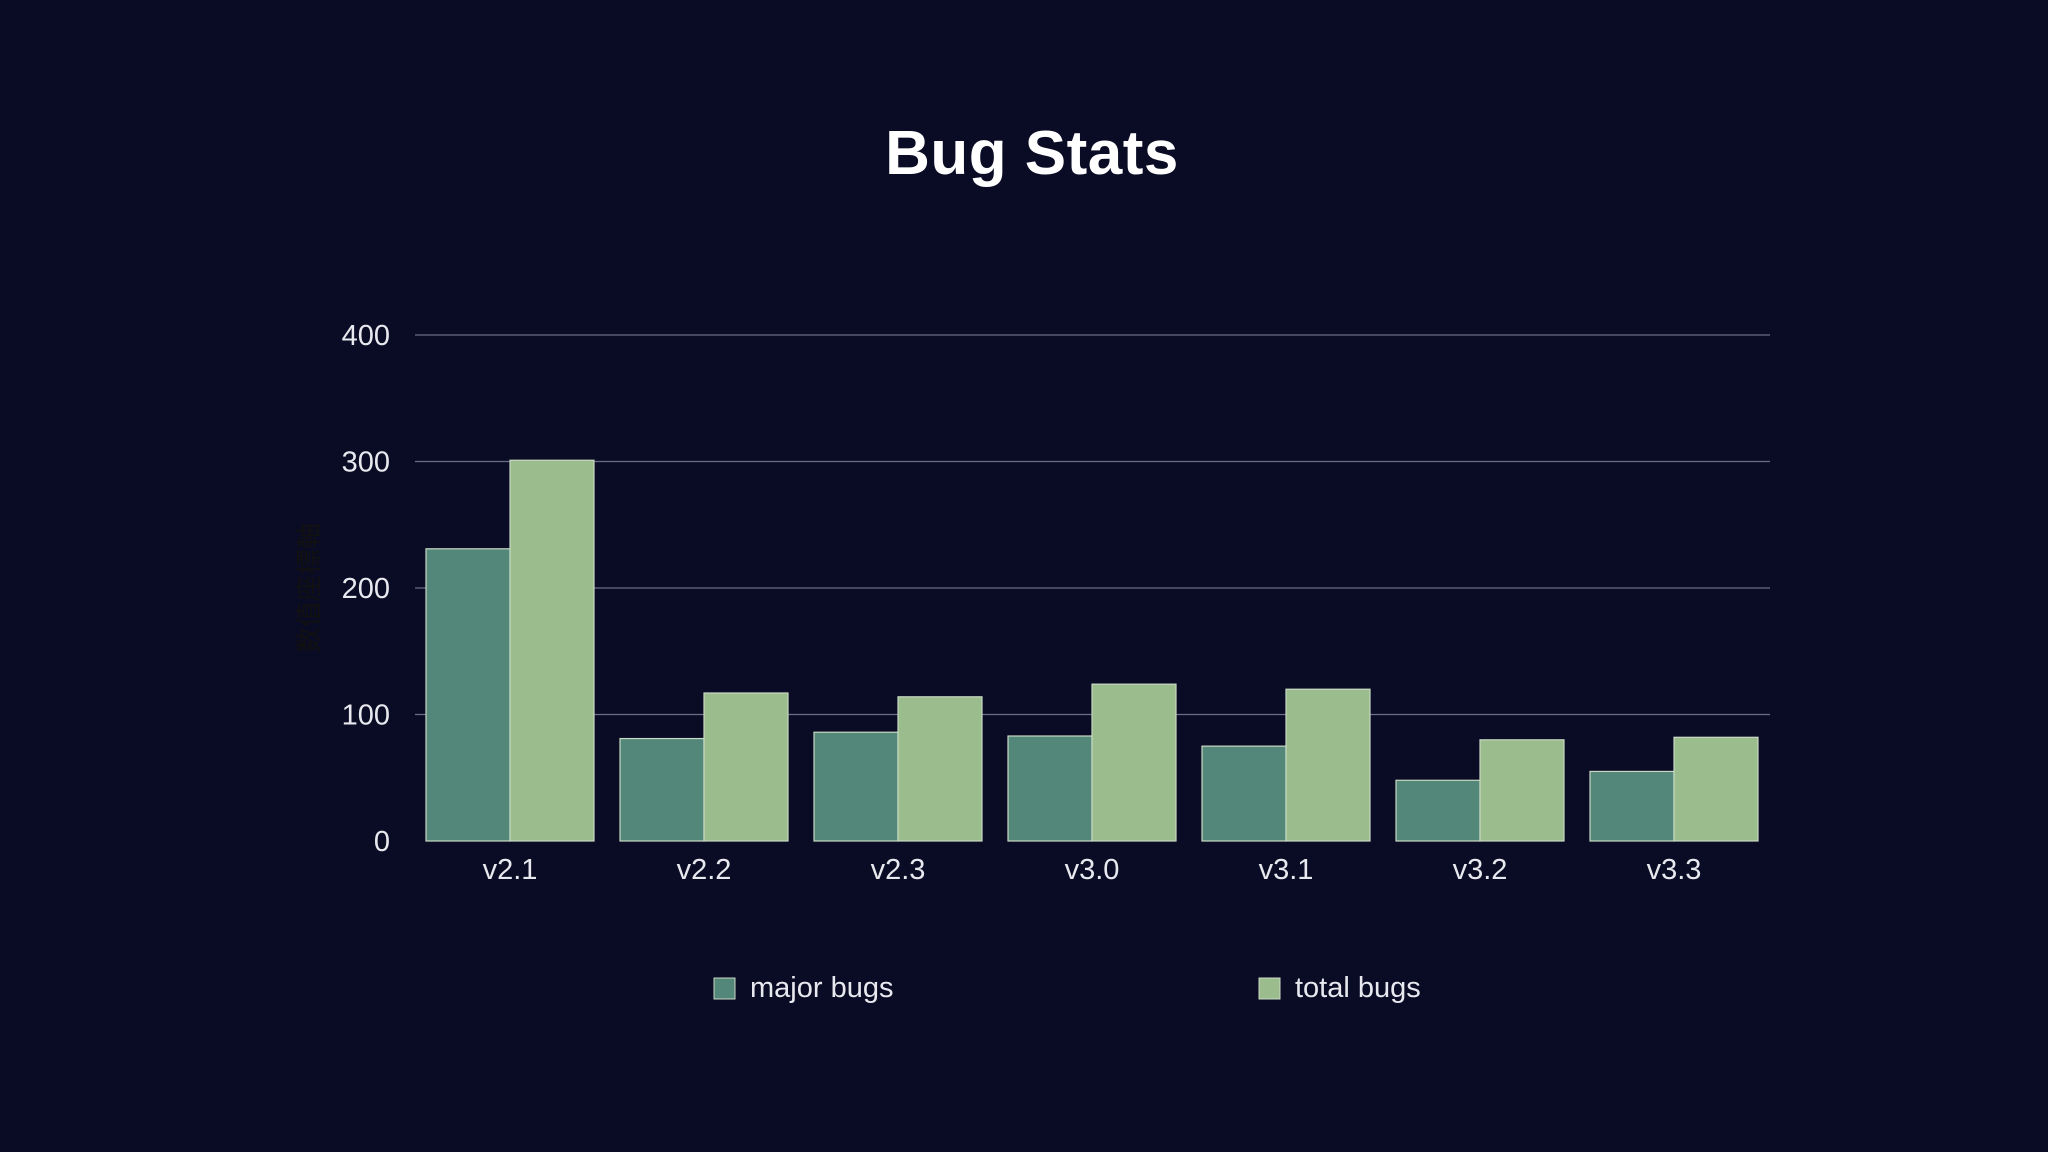  Describe the element at coordinates (1674, 870) in the screenshot. I see `x-tick-label: v3.3` at that location.